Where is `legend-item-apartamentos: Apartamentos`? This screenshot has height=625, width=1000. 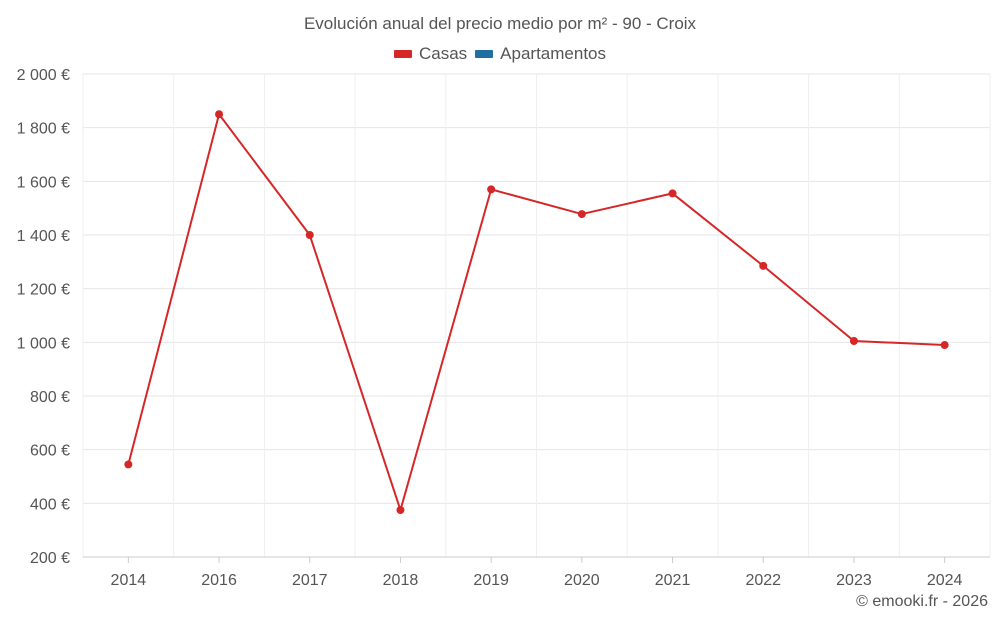 legend-item-apartamentos: Apartamentos is located at coordinates (540, 54).